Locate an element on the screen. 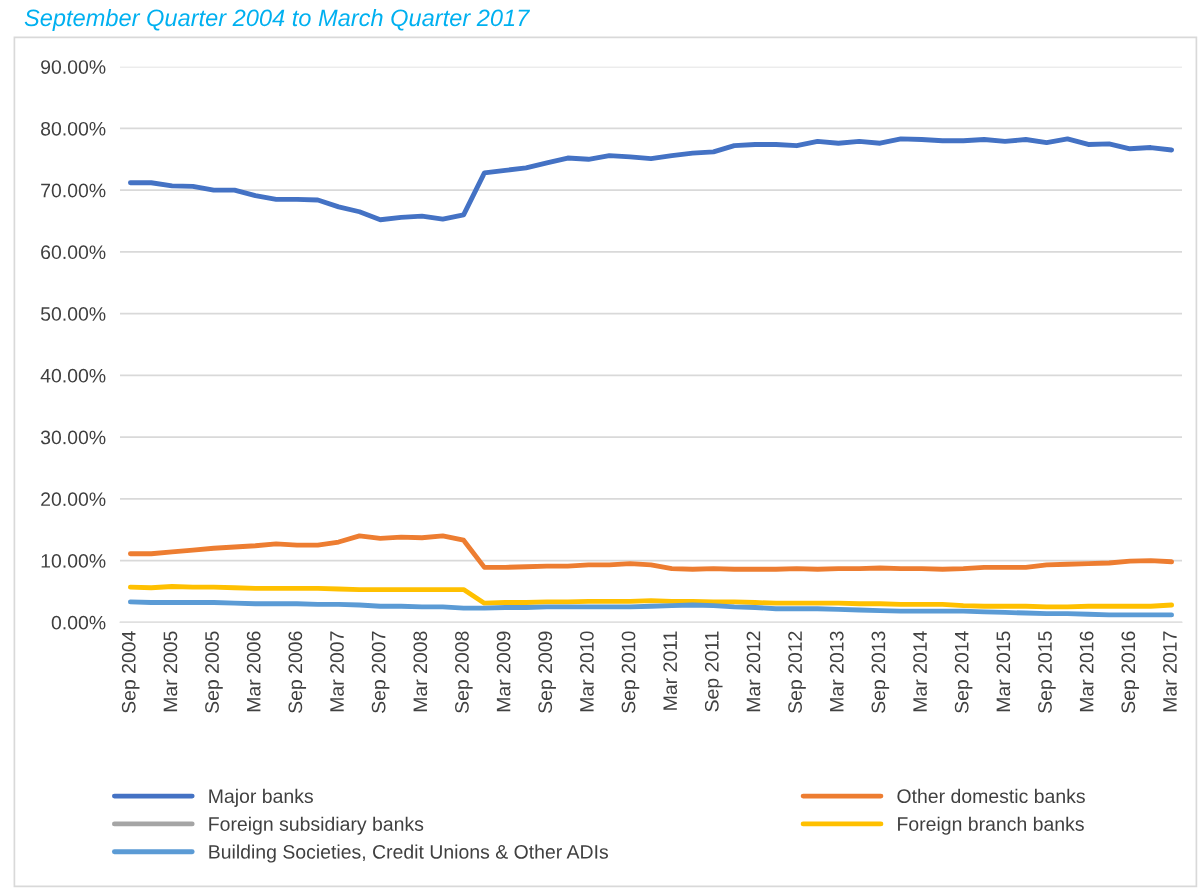 Image resolution: width=1200 pixels, height=889 pixels. x-tick-label: Mar 2016 is located at coordinates (1086, 671).